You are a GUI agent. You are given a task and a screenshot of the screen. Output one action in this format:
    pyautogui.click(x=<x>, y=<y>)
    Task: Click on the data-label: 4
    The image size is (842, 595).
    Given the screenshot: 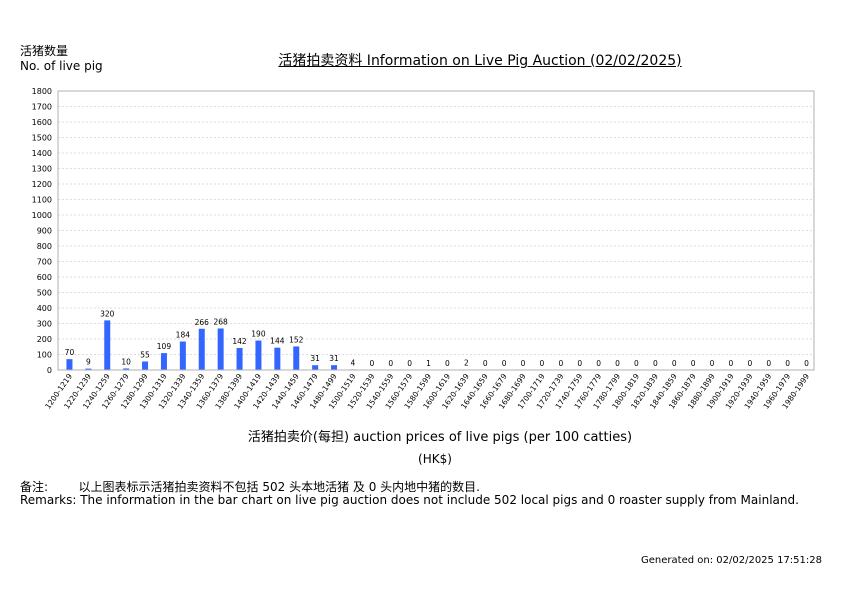 What is the action you would take?
    pyautogui.click(x=353, y=362)
    